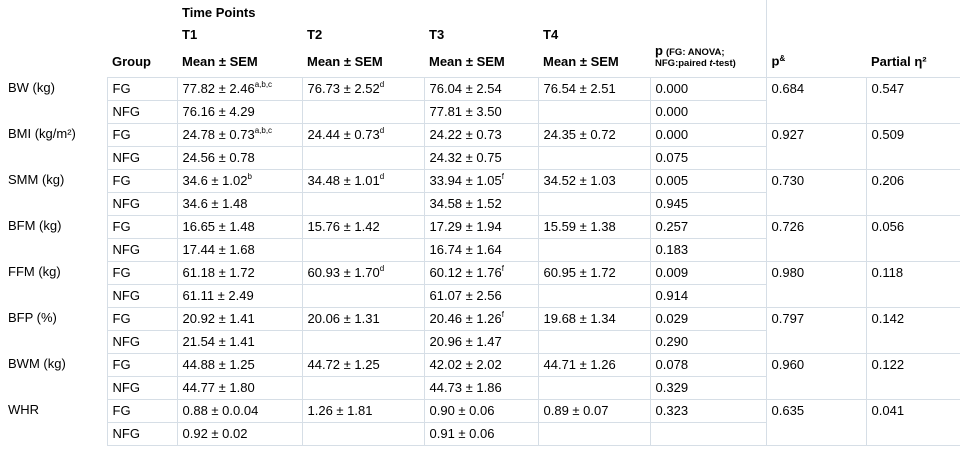 Image resolution: width=960 pixels, height=452 pixels. I want to click on cell-t1: 24.56 ± 0.78, so click(239, 157).